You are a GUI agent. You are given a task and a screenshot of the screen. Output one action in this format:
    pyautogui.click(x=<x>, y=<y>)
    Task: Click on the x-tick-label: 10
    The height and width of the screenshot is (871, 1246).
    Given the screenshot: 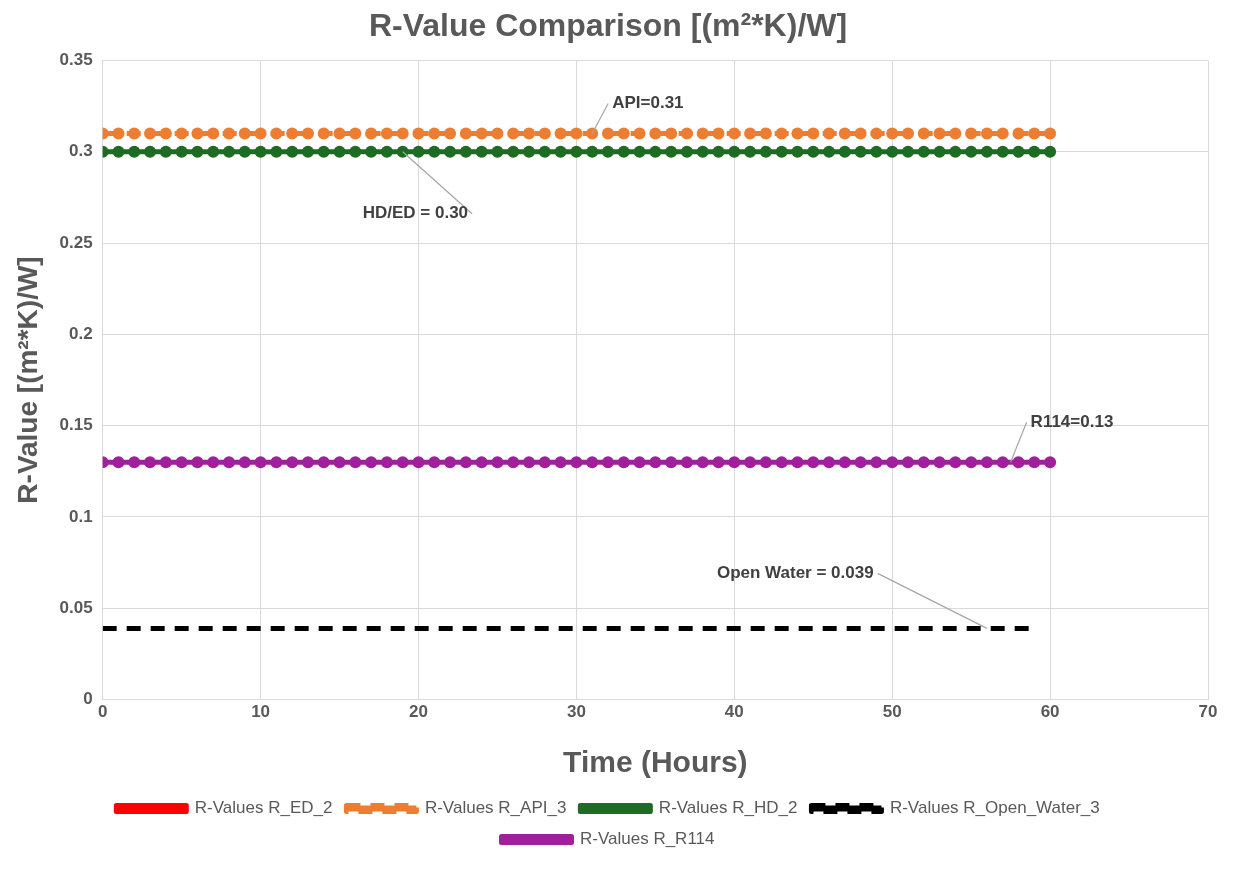 What is the action you would take?
    pyautogui.click(x=261, y=712)
    